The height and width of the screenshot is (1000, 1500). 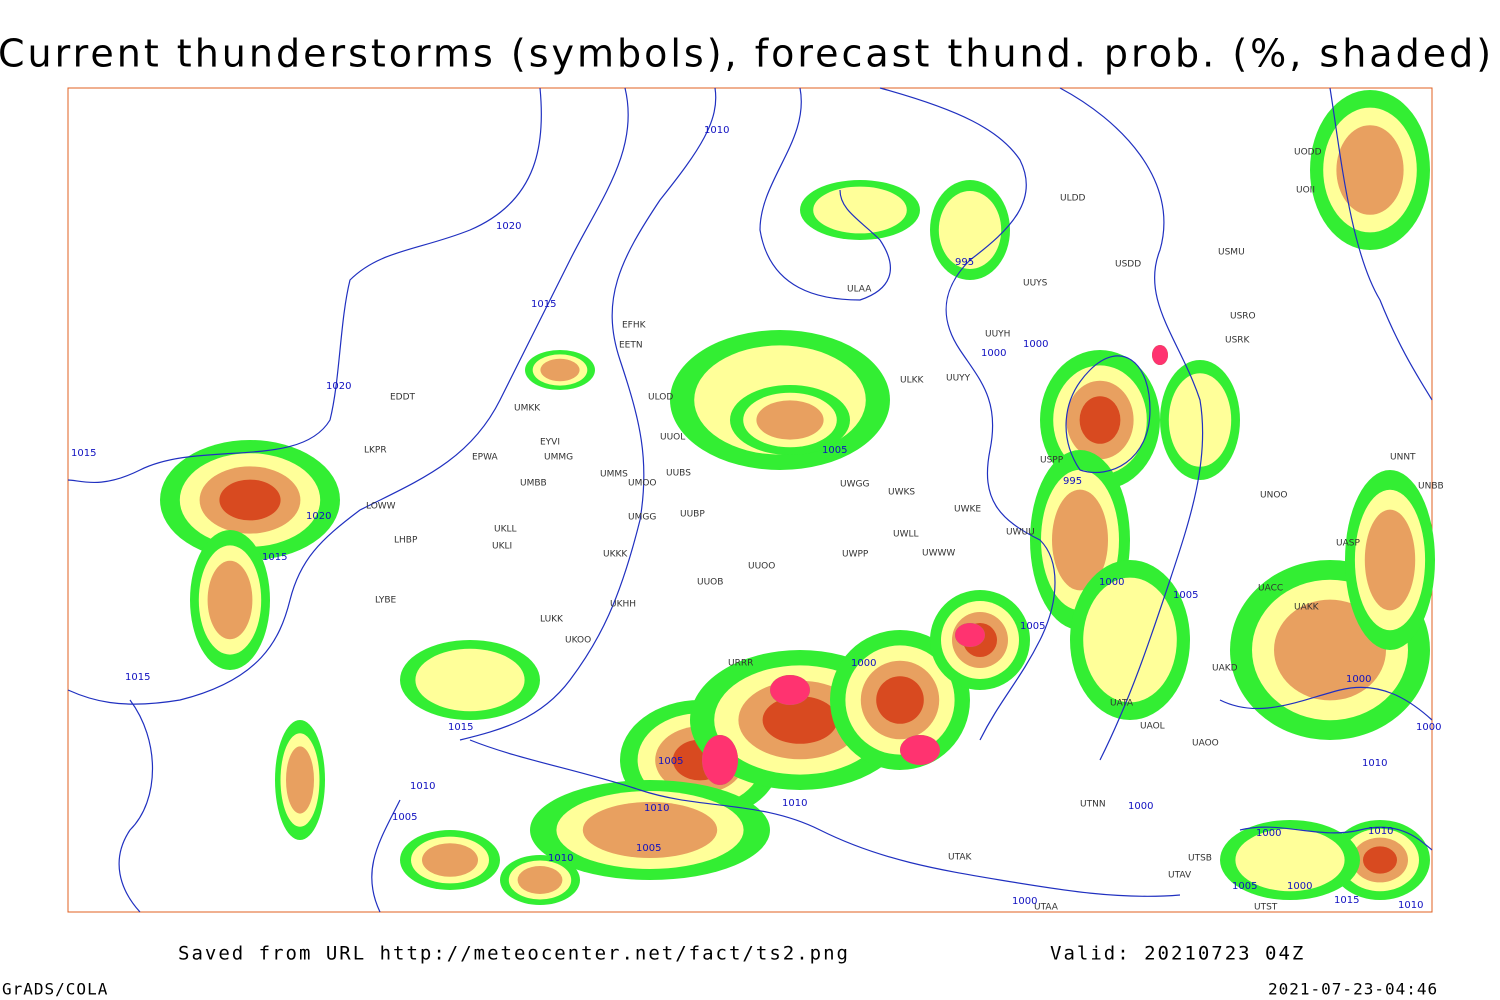 What do you see at coordinates (678, 474) in the screenshot?
I see `station-label: UUBS` at bounding box center [678, 474].